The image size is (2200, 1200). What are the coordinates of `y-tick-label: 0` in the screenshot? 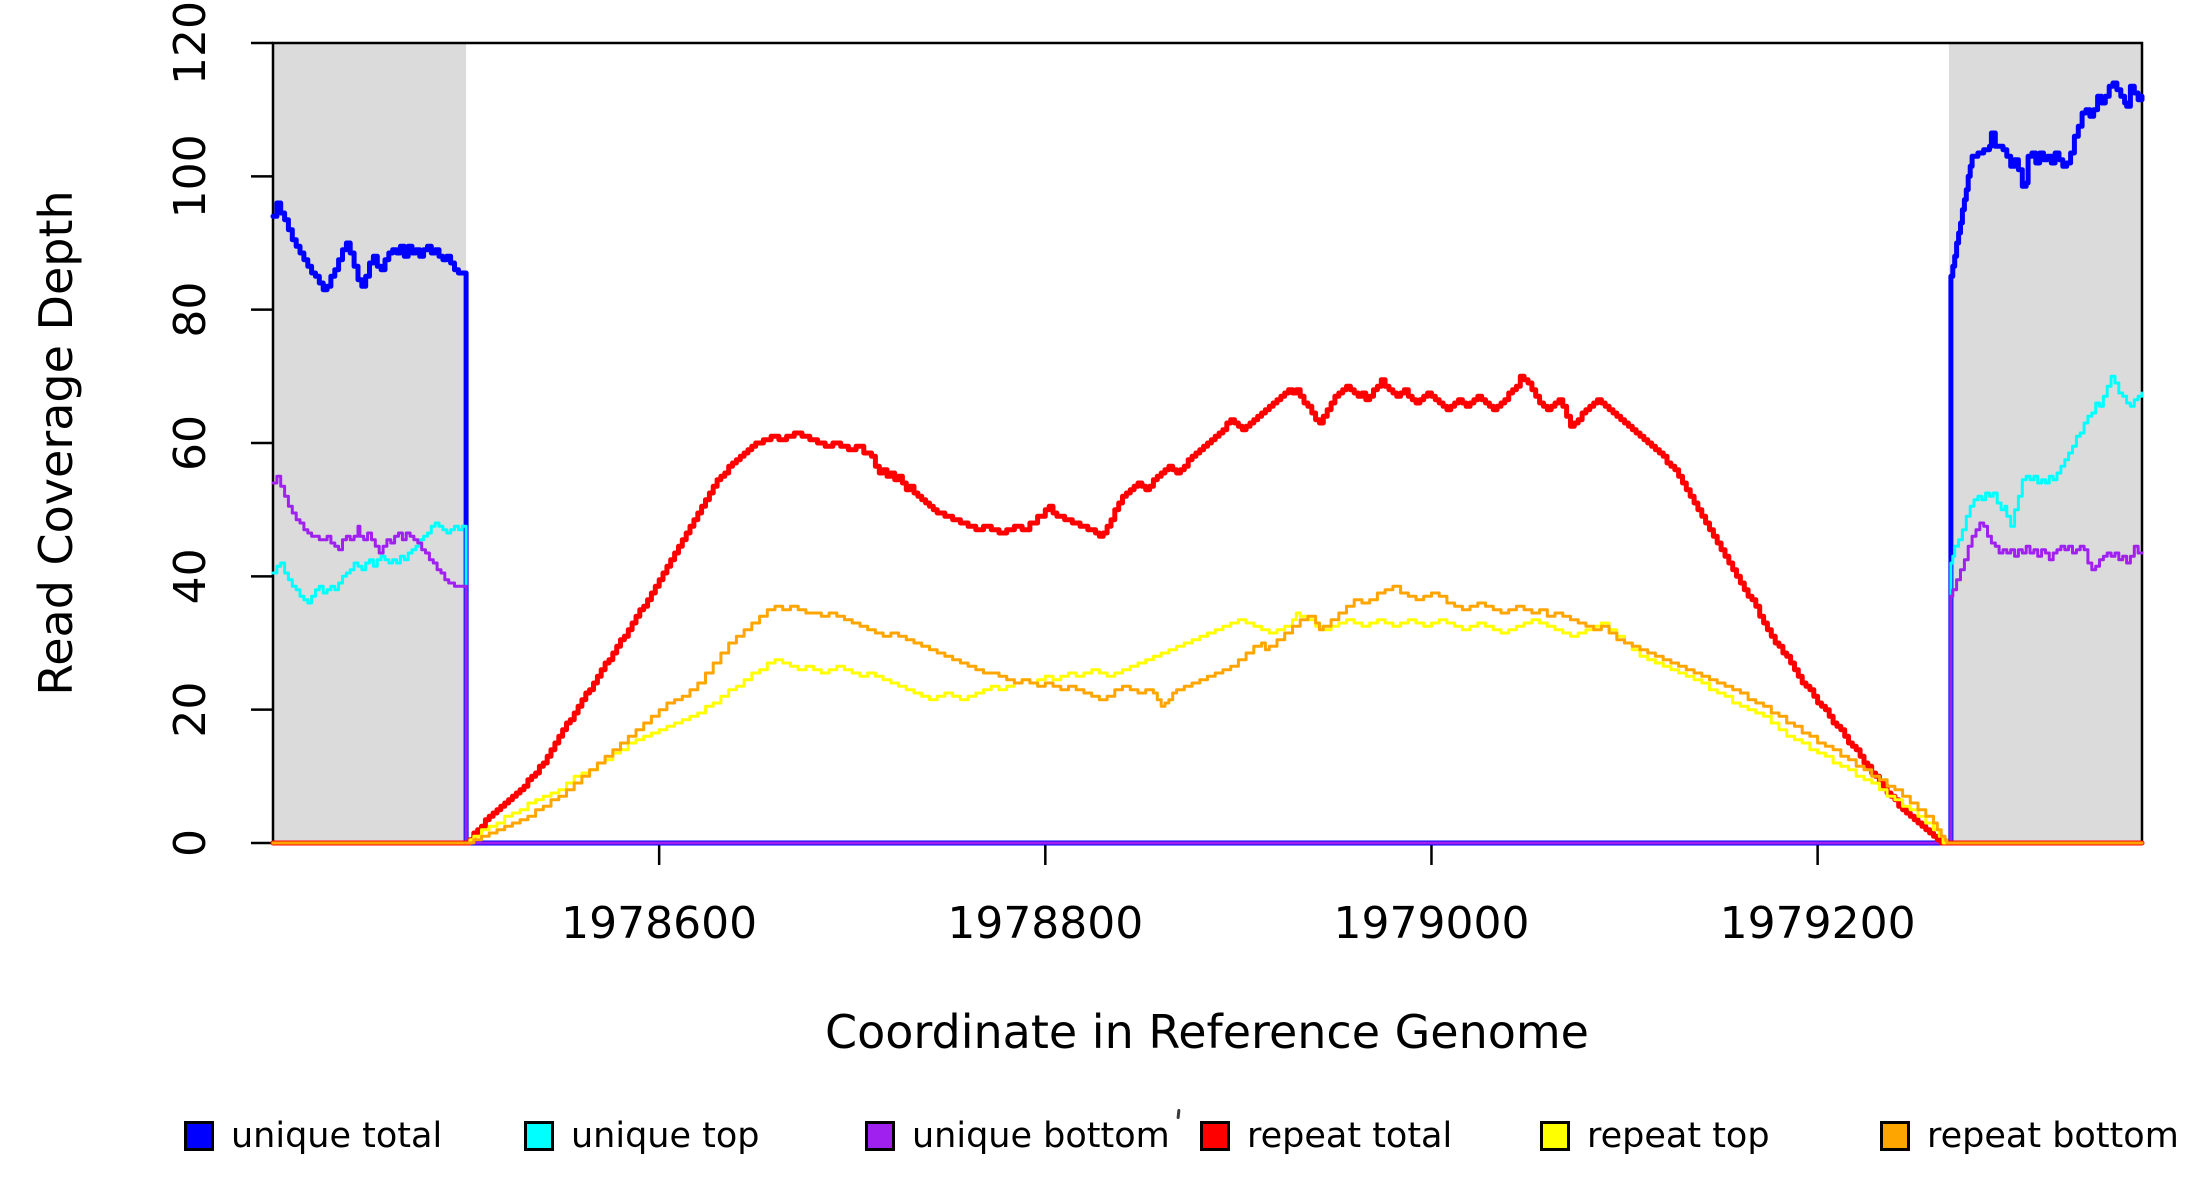 It's located at (190, 843).